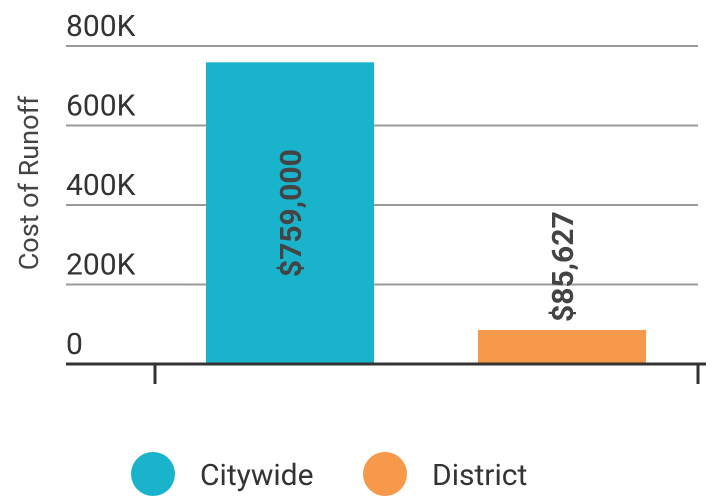  Describe the element at coordinates (257, 475) in the screenshot. I see `legend-label: Citywide` at that location.